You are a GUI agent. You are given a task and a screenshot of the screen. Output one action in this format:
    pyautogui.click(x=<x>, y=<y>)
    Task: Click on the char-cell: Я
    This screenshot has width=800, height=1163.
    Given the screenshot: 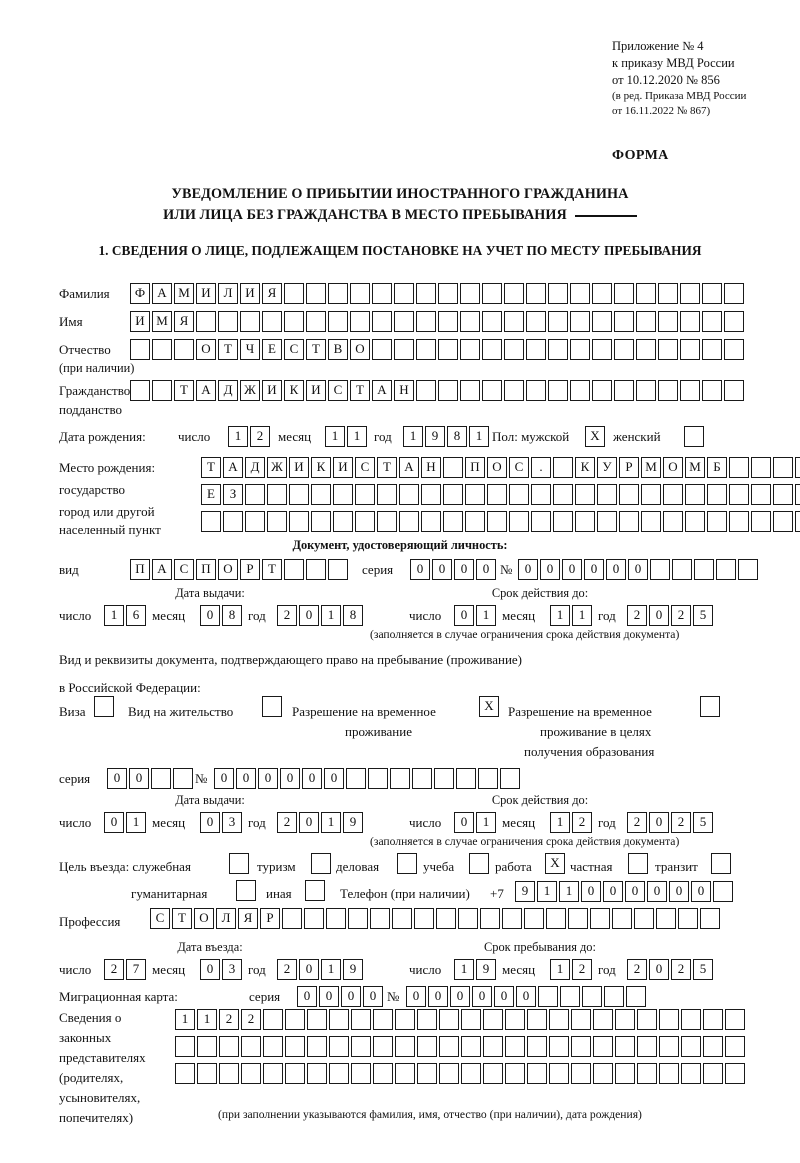 What is the action you would take?
    pyautogui.click(x=272, y=293)
    